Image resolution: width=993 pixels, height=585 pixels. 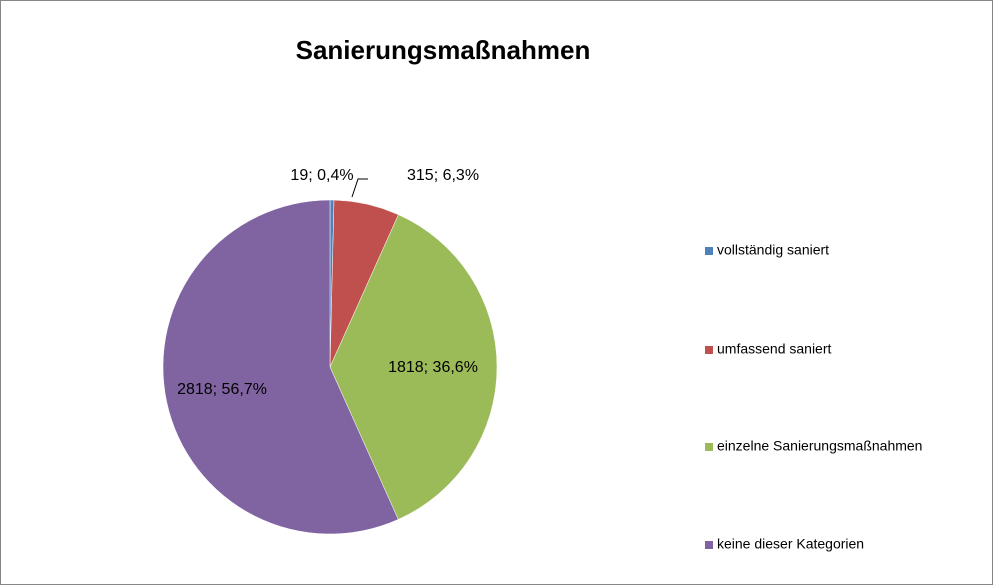 I want to click on chart-title: Sanierungsmaßnahmen, so click(x=443, y=50).